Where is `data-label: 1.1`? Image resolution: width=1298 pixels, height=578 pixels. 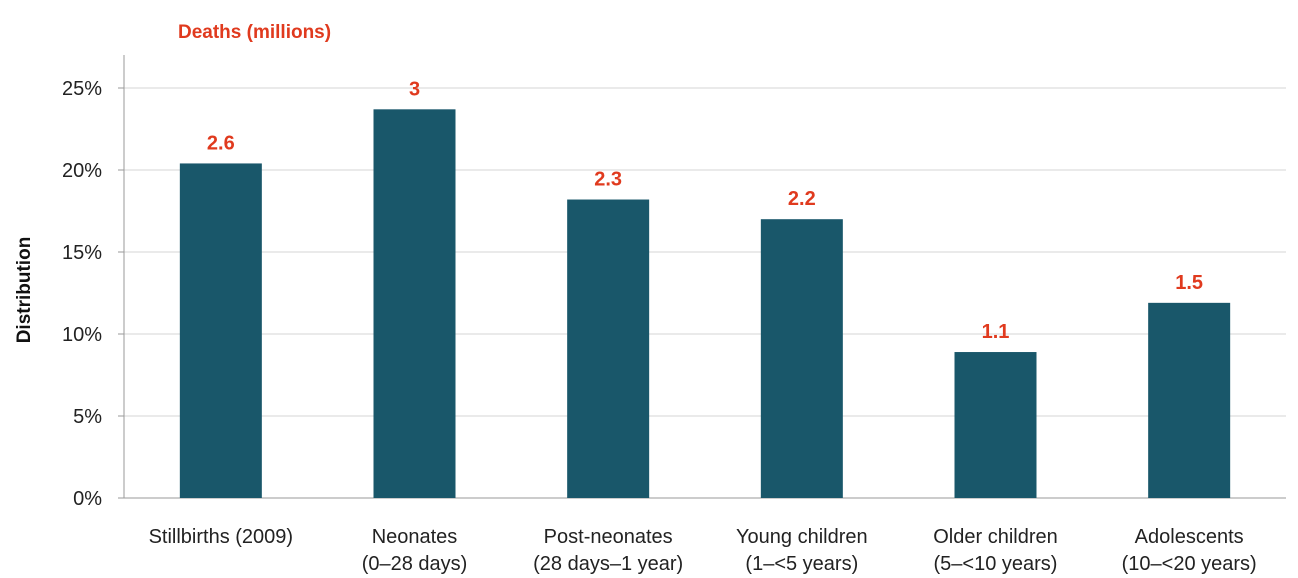 data-label: 1.1 is located at coordinates (996, 332).